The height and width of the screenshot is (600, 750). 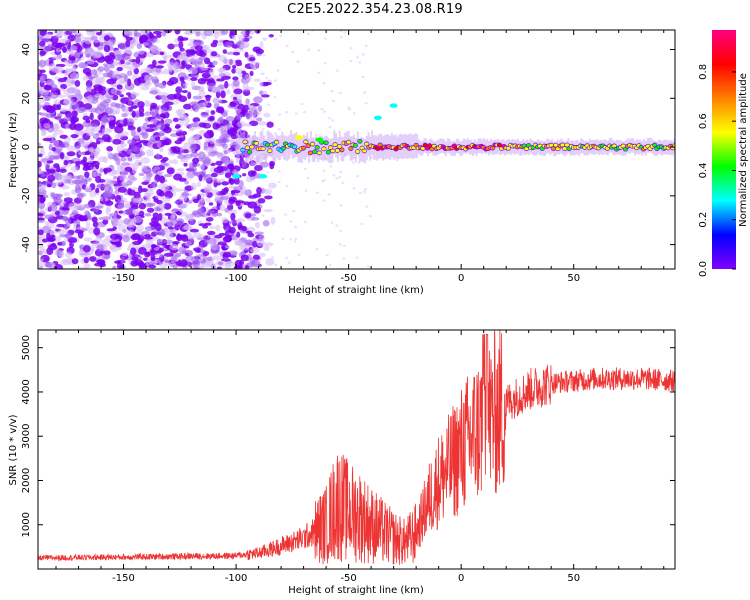 What do you see at coordinates (236, 278) in the screenshot?
I see `spectrogram-x-tick-label: -100` at bounding box center [236, 278].